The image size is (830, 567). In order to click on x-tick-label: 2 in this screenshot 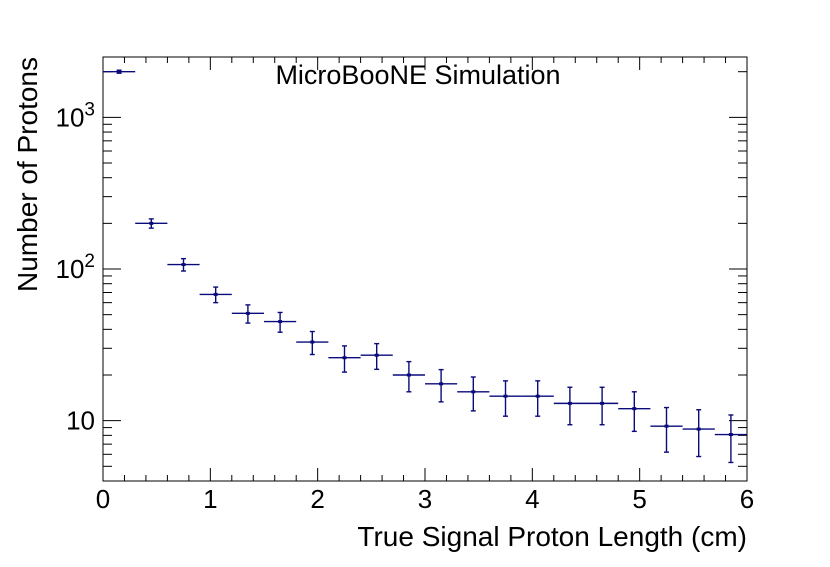, I will do `click(317, 499)`.